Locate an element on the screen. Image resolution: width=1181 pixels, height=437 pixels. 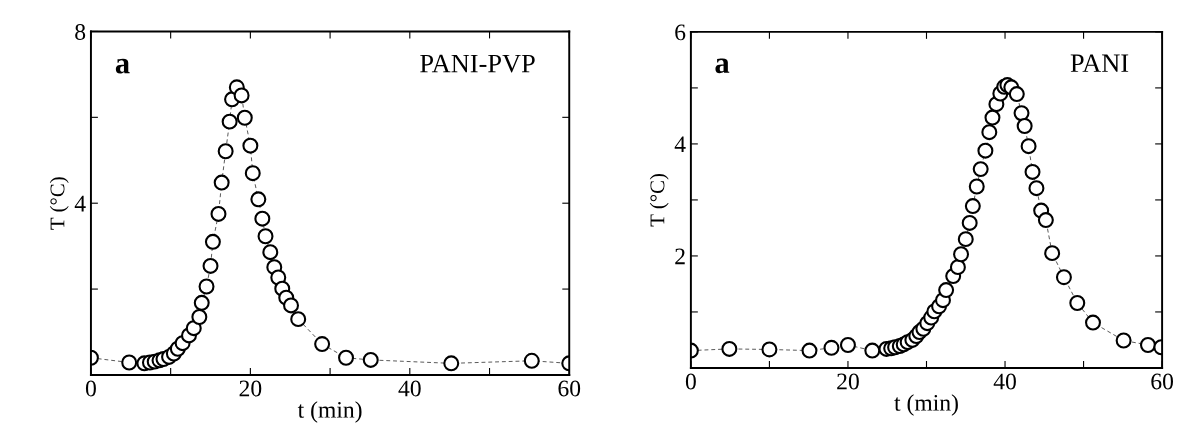
annotation: PANI-PVP is located at coordinates (477, 63).